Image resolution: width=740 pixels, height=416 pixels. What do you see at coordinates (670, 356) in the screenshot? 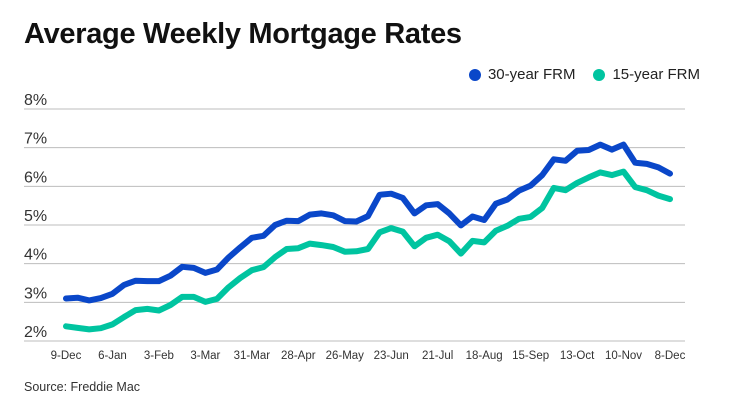
I see `x-tick-label: 8-Dec` at bounding box center [670, 356].